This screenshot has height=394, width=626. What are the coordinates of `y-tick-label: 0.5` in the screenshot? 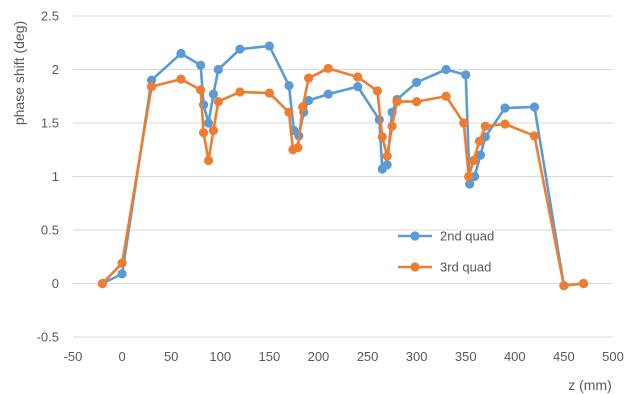 It's located at (50, 230).